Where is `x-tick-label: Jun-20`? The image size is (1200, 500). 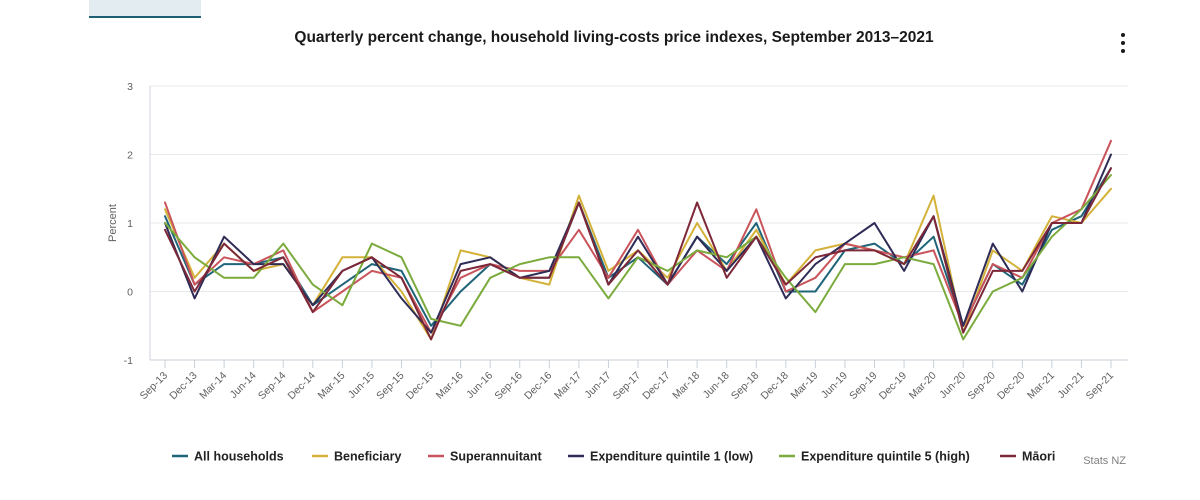
x-tick-label: Jun-20 is located at coordinates (952, 385).